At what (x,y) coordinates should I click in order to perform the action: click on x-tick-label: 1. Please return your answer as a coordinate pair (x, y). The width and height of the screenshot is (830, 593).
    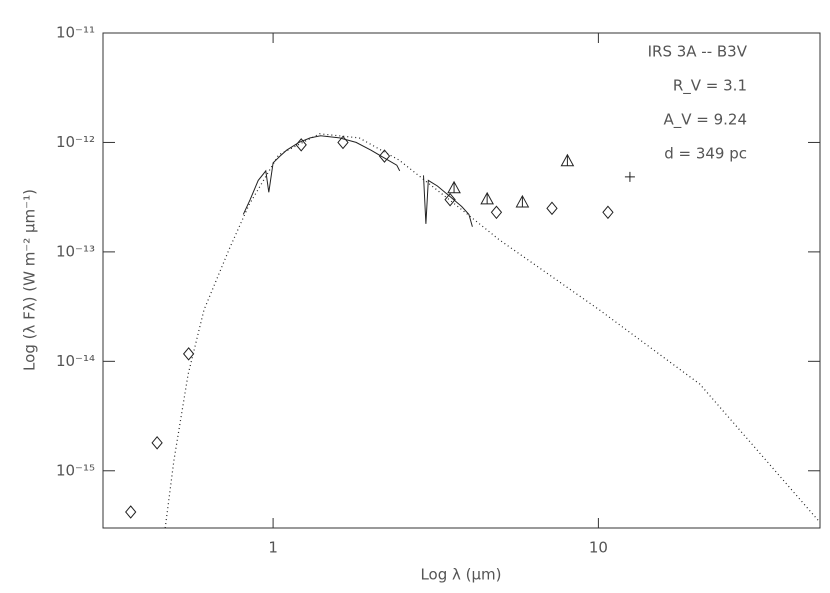
    Looking at the image, I should click on (273, 548).